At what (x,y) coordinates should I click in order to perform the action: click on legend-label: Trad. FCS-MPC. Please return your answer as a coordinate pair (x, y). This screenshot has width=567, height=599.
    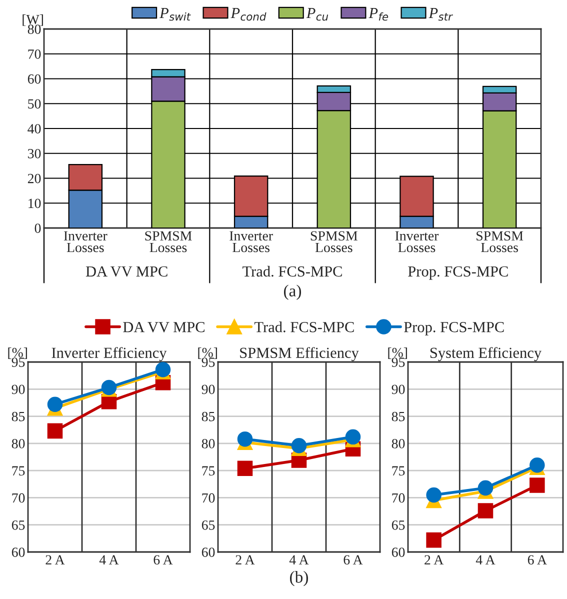
    Looking at the image, I should click on (304, 327).